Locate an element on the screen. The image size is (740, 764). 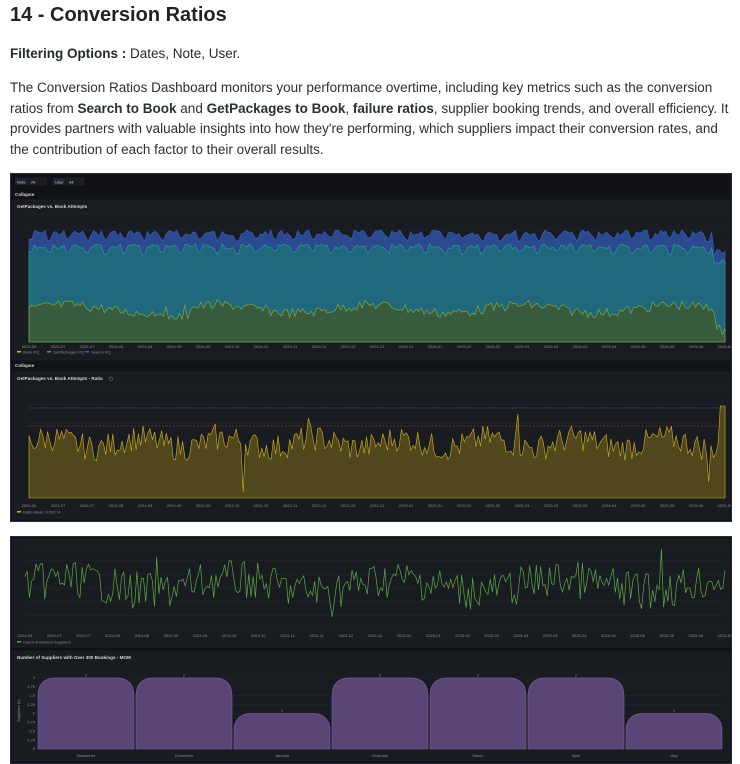
variable-picker-user: User All is located at coordinates (69, 181).